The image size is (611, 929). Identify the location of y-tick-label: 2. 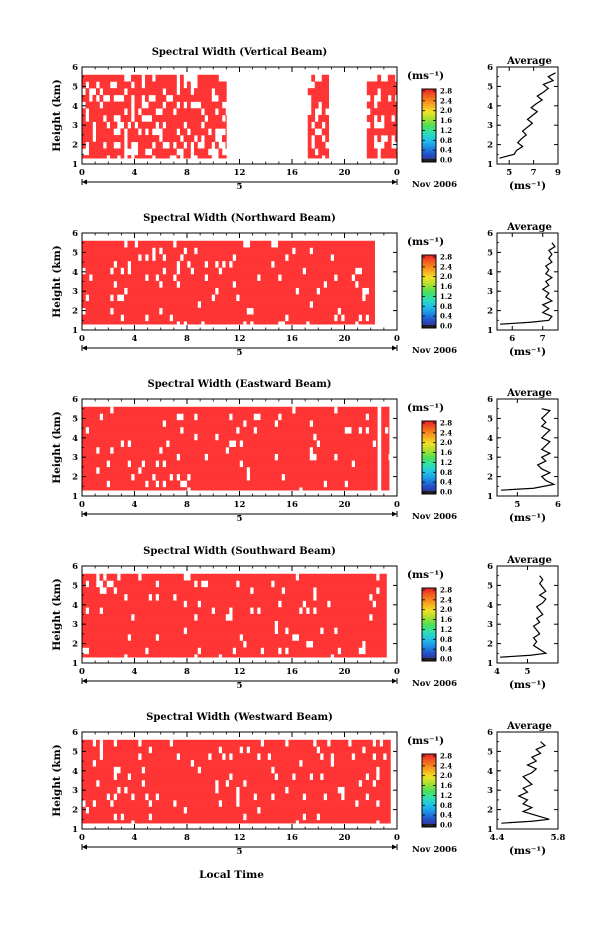
(75, 146).